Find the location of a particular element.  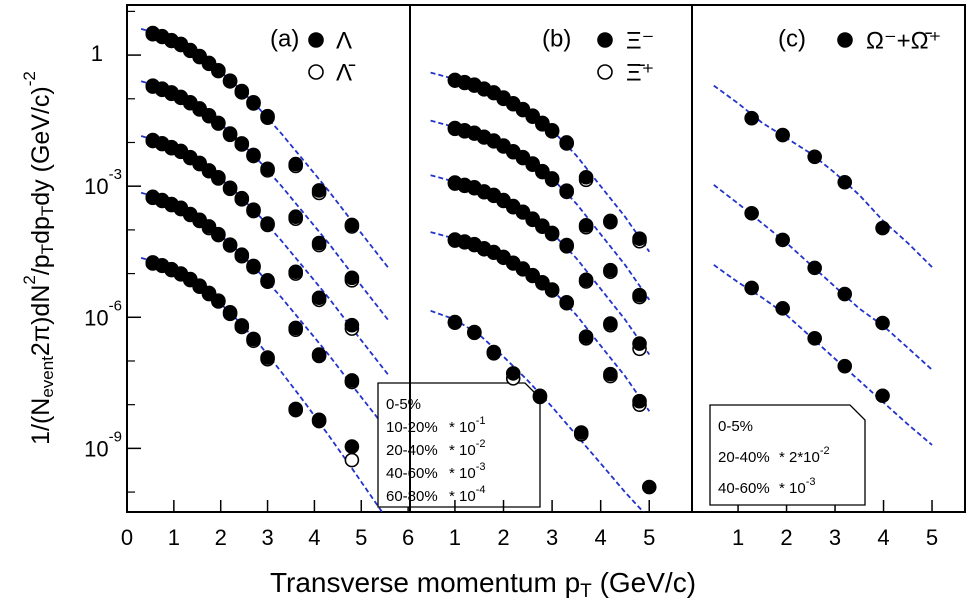

factor-exponent: -2 is located at coordinates (481, 444).